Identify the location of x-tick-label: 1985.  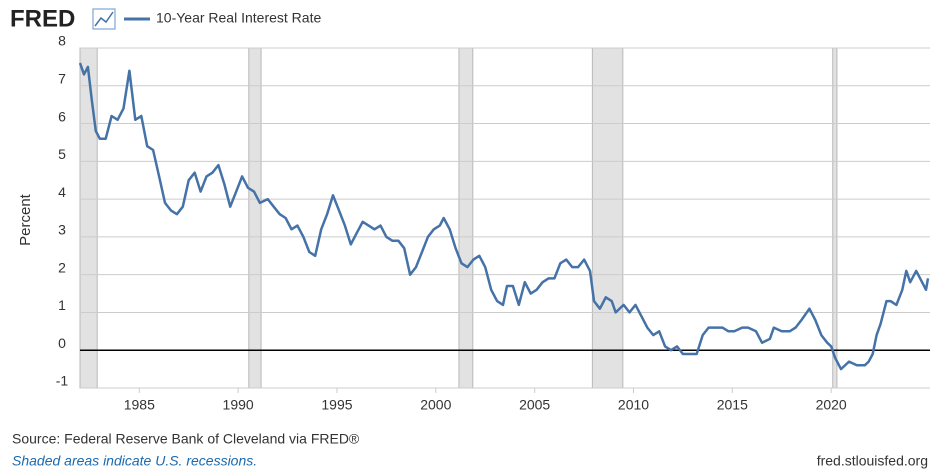
(139, 405).